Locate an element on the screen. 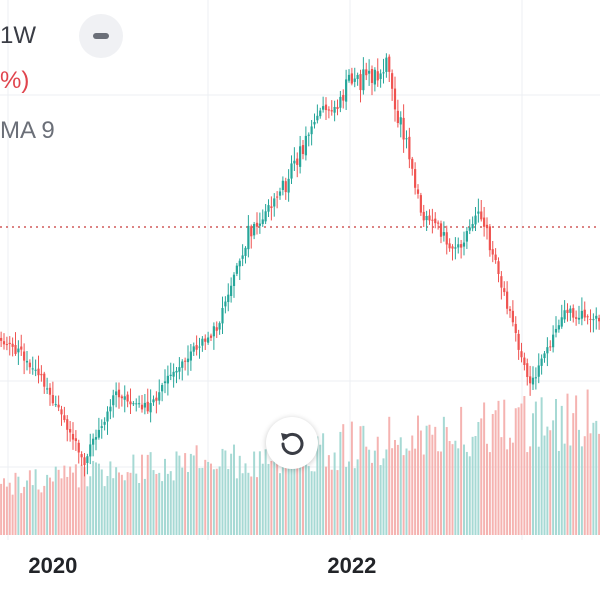 Image resolution: width=600 pixels, height=600 pixels. reset-chart-button is located at coordinates (292, 443).